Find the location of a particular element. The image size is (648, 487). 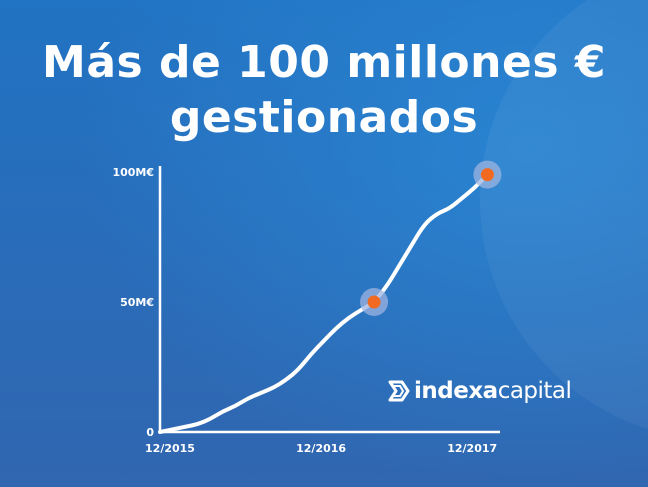

y-tick-label: 0 is located at coordinates (150, 432).